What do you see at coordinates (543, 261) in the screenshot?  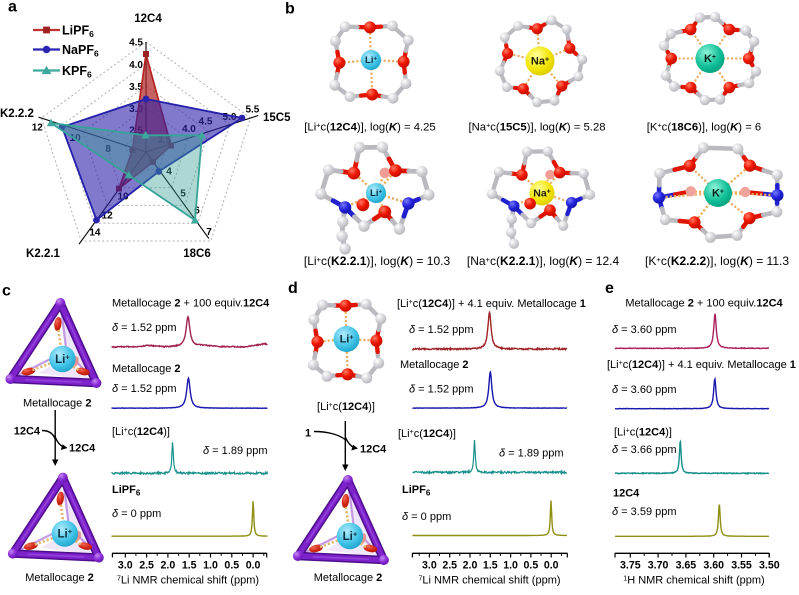 I see `svg-text: [Na+c(K2.2.1)], log(K) = 12.4` at bounding box center [543, 261].